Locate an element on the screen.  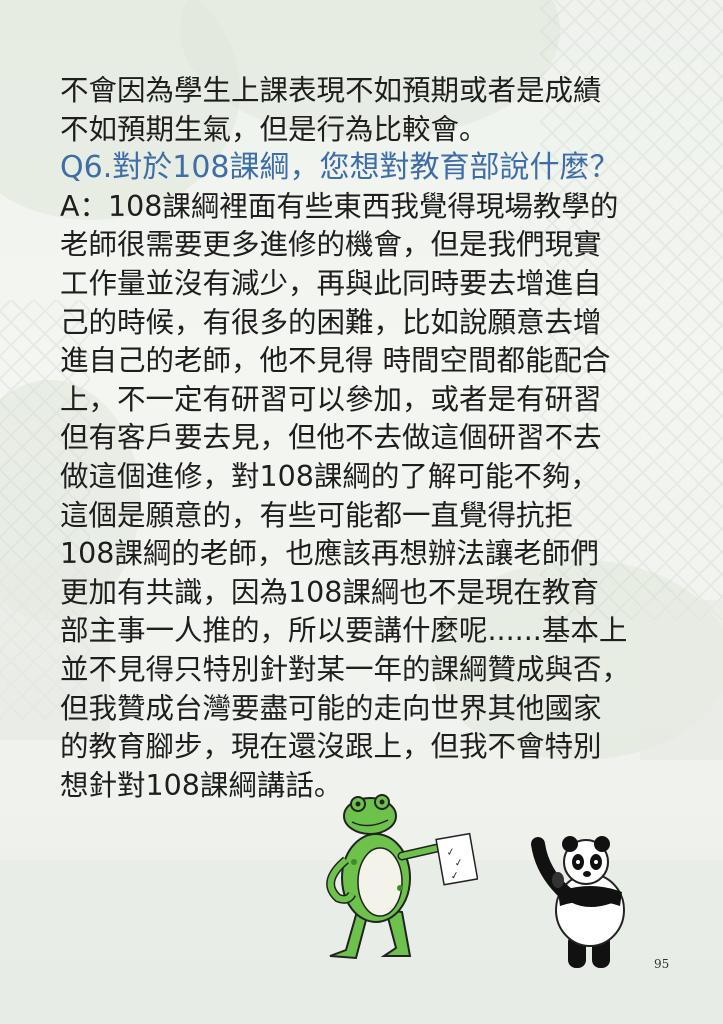
intro-line: 不會因為學生上課表現不如預期或者是成績 is located at coordinates (331, 90).